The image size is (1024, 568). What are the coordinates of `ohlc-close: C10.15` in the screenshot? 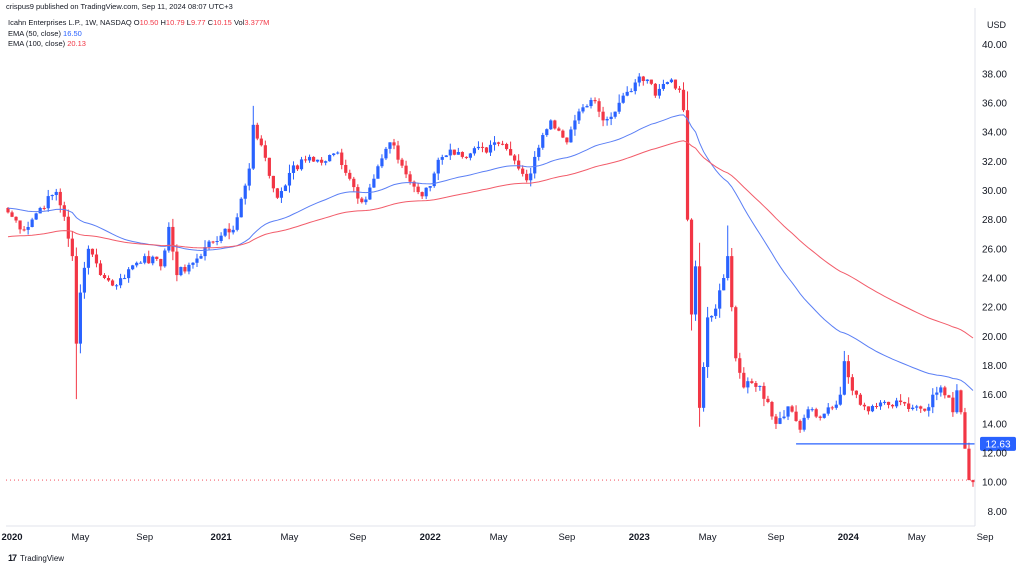 It's located at (219, 22).